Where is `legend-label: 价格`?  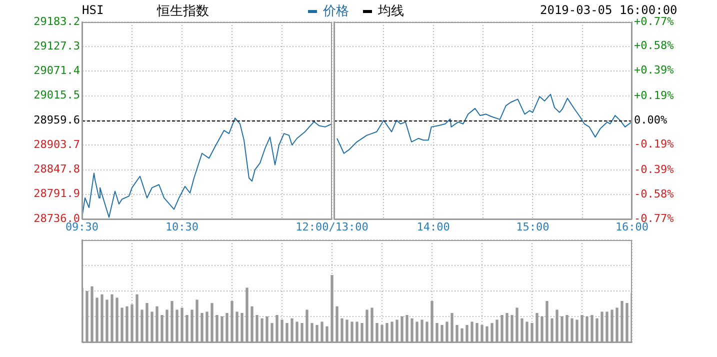
legend-label: 价格 is located at coordinates (336, 11).